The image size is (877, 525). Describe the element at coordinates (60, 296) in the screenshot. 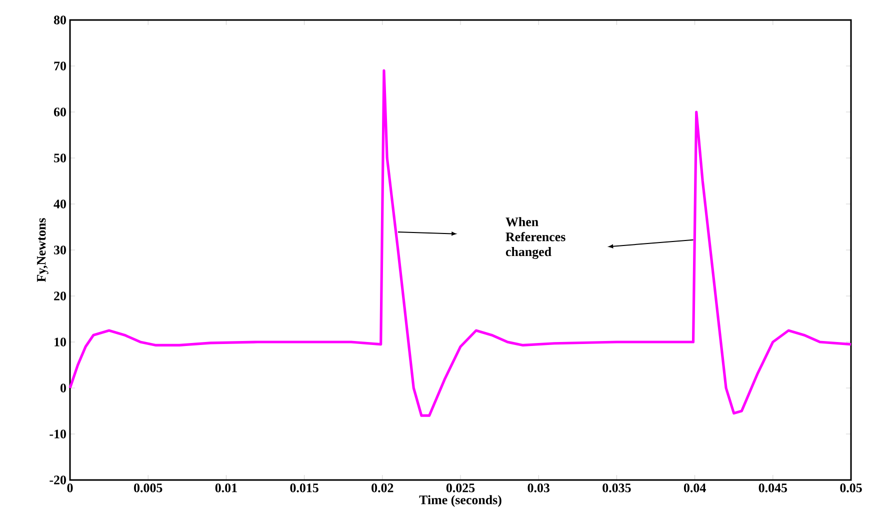

I see `y-tick-label: 20` at that location.